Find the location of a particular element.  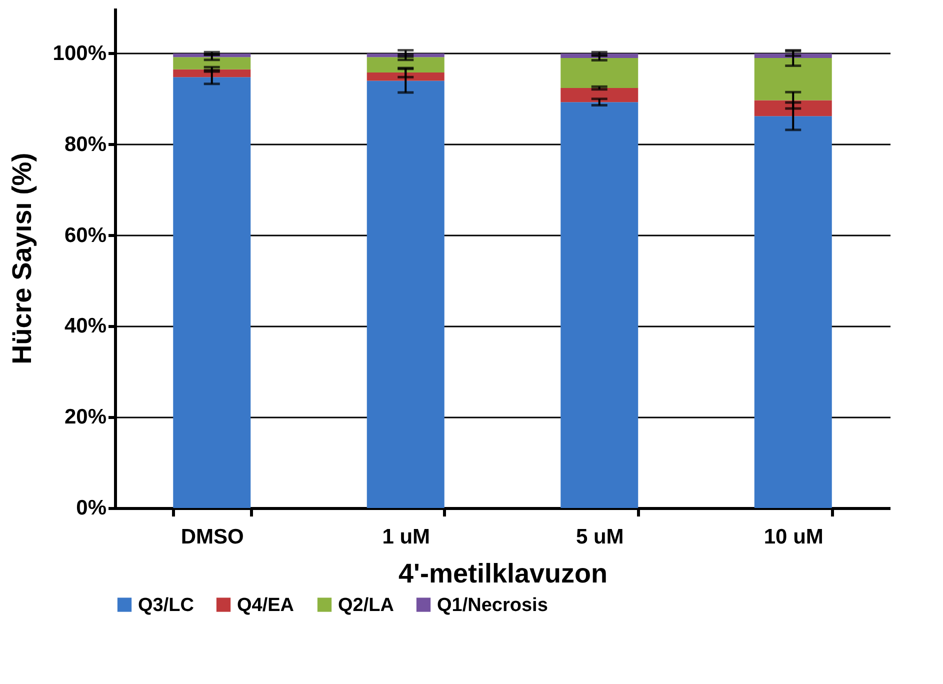

y-tick-label: 0% is located at coordinates (91, 508).